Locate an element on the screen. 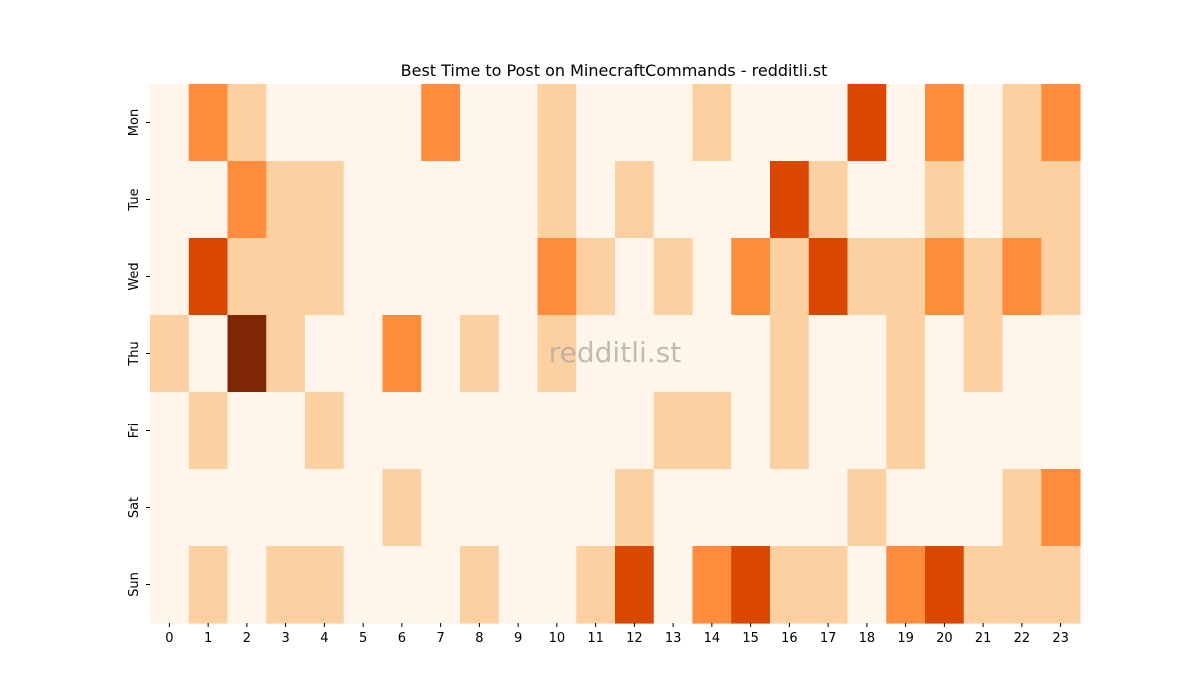 The image size is (1200, 700). x-tick-label: 9 is located at coordinates (518, 638).